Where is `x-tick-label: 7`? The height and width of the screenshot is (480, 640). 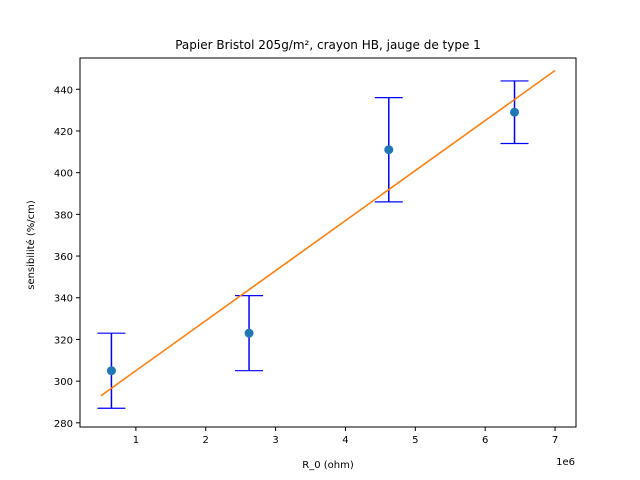
x-tick-label: 7 is located at coordinates (555, 440).